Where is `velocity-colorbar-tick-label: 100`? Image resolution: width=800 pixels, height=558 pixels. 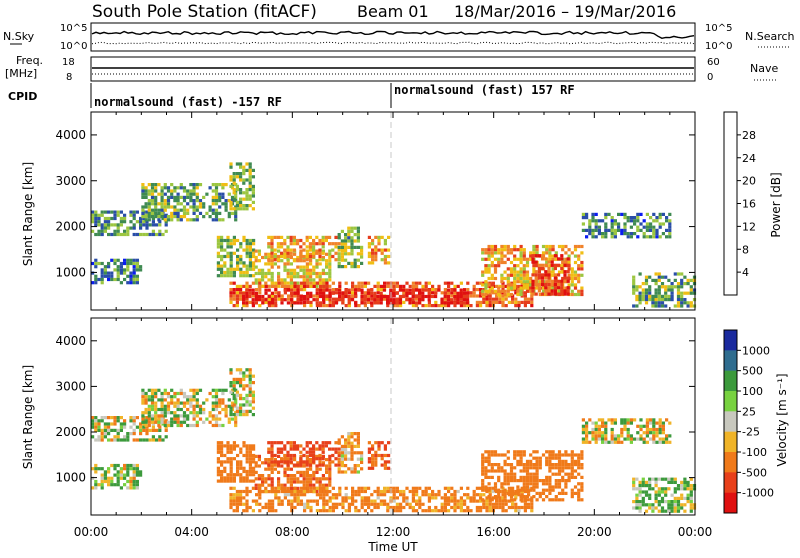 velocity-colorbar-tick-label: 100 is located at coordinates (752, 391).